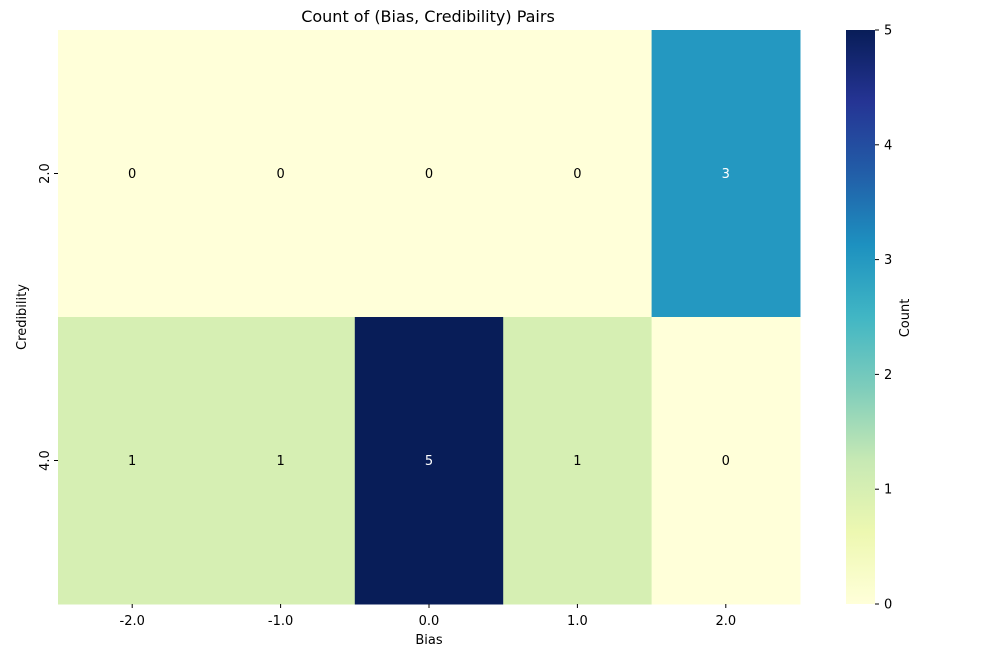 The width and height of the screenshot is (999, 652). I want to click on colorbar: 0 1 2 3 4 5, so click(869, 318).